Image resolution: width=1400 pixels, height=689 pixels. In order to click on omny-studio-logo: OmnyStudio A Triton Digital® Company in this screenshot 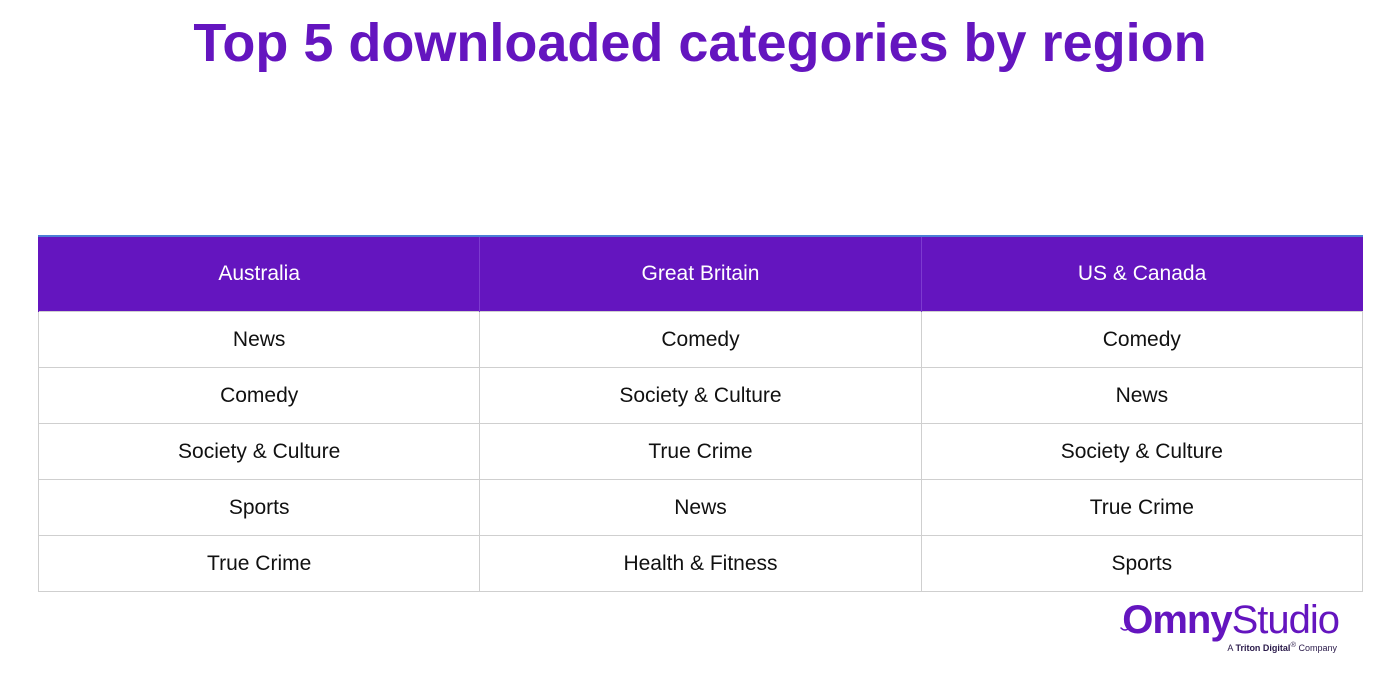, I will do `click(1227, 624)`.